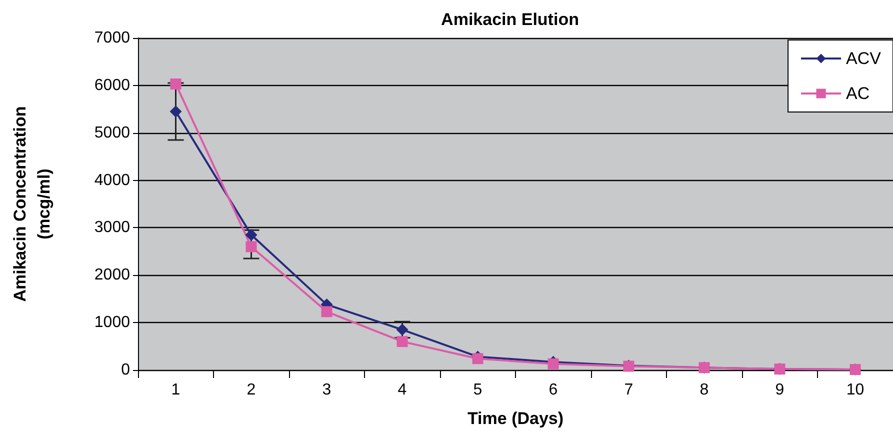 The height and width of the screenshot is (434, 893). I want to click on y-tick-label: 4000, so click(112, 180).